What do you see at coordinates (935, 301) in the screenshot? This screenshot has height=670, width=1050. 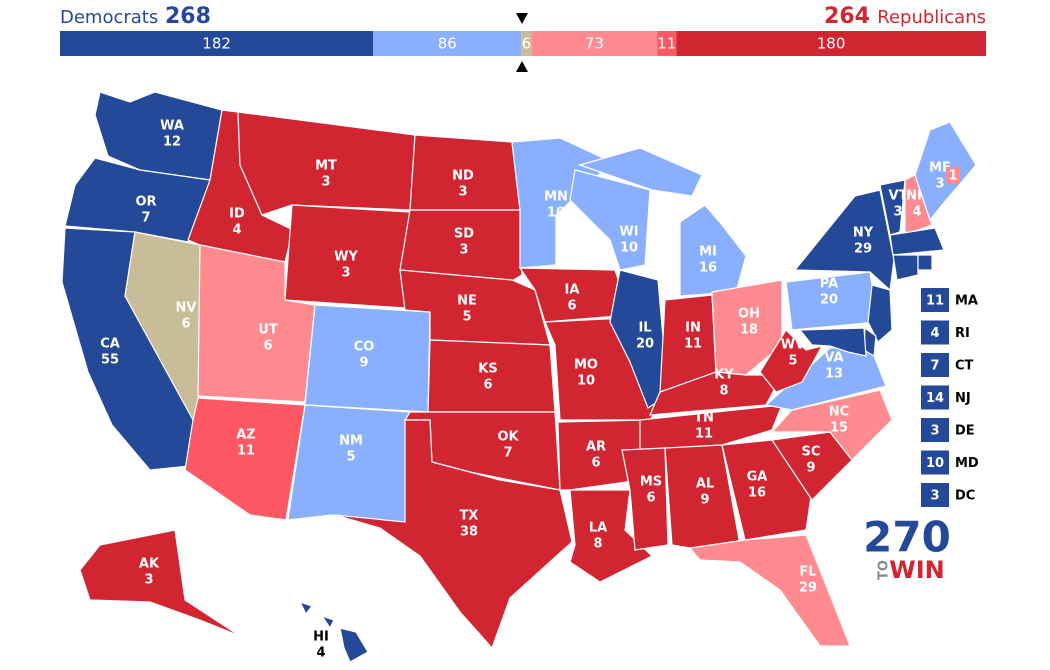 I see `small-state-ev: 11` at bounding box center [935, 301].